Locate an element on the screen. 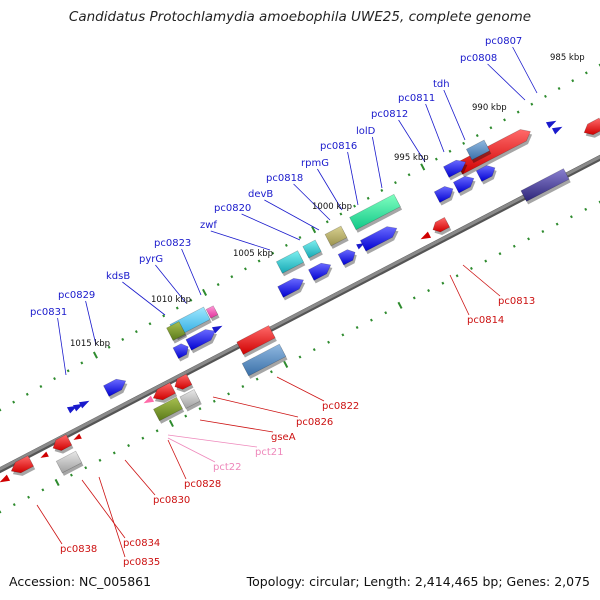 The height and width of the screenshot is (600, 600). gene-pc0828 is located at coordinates (169, 410).